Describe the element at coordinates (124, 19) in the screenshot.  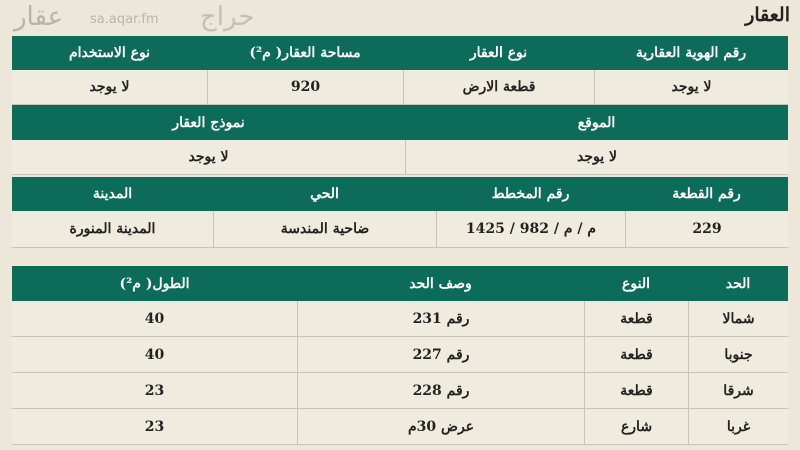
I see `aqar-url-watermark: sa.aqar.fm` at that location.